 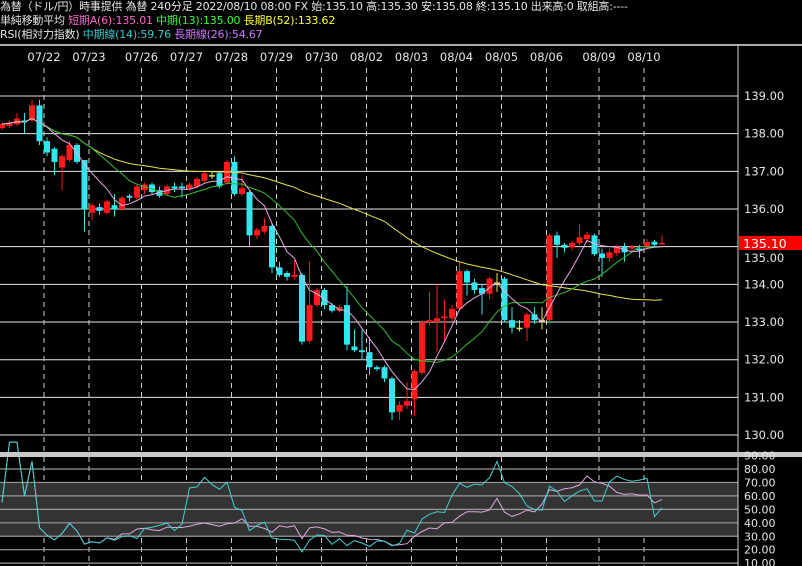 I want to click on date-label: 08/02, so click(x=366, y=57).